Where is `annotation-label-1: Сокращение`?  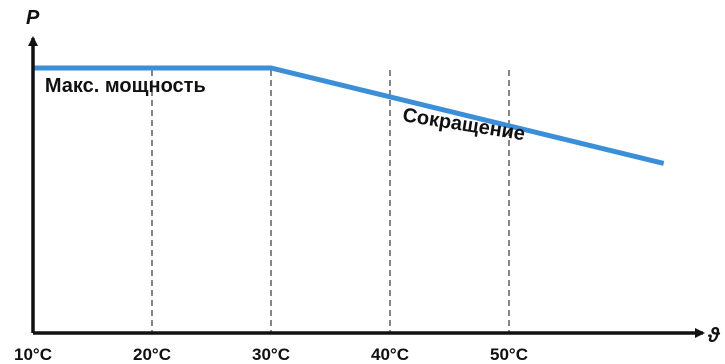 annotation-label-1: Сокращение is located at coordinates (463, 124).